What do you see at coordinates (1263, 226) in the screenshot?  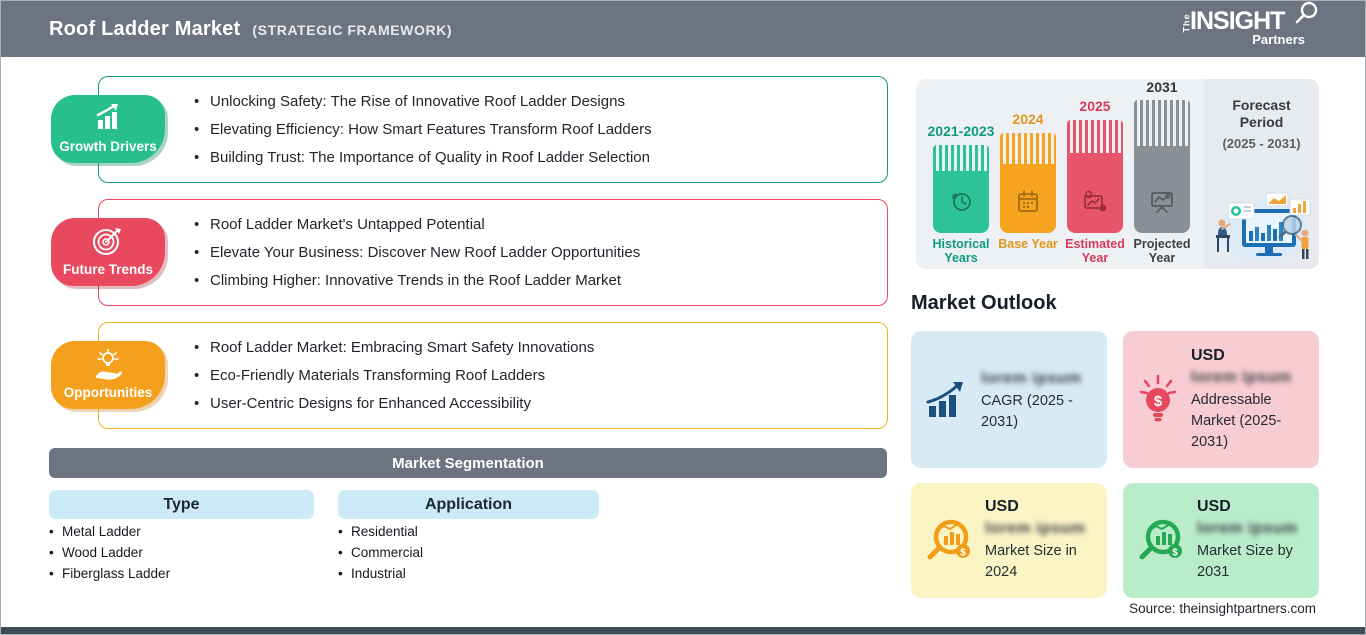 I see `forecast-illustration` at bounding box center [1263, 226].